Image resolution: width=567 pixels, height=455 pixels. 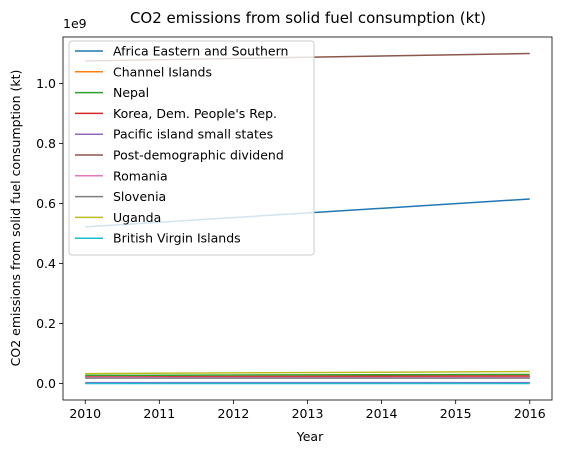 What do you see at coordinates (46, 323) in the screenshot?
I see `y-tick-label: 0.2` at bounding box center [46, 323].